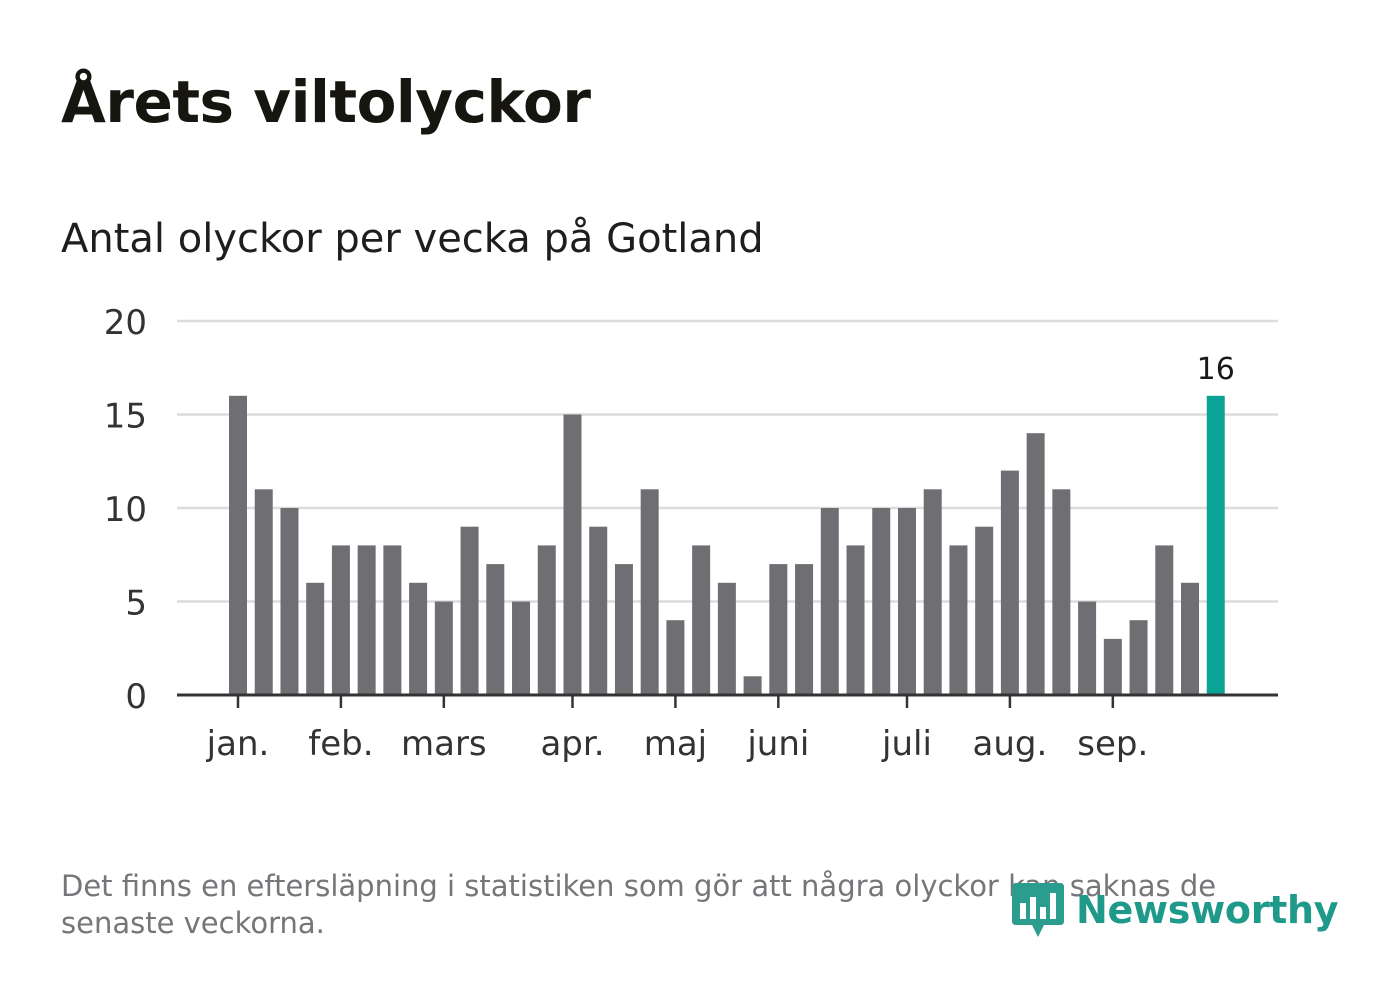 Image resolution: width=1382 pixels, height=999 pixels. What do you see at coordinates (906, 744) in the screenshot?
I see `month-label: juli` at bounding box center [906, 744].